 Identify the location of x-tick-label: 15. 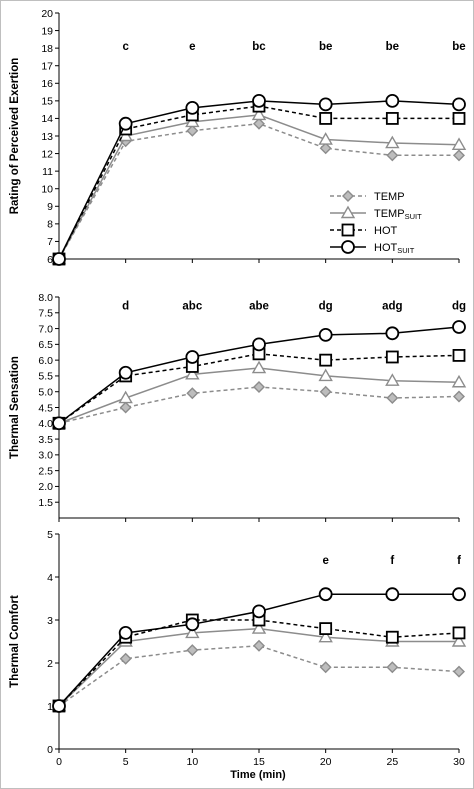
(259, 762).